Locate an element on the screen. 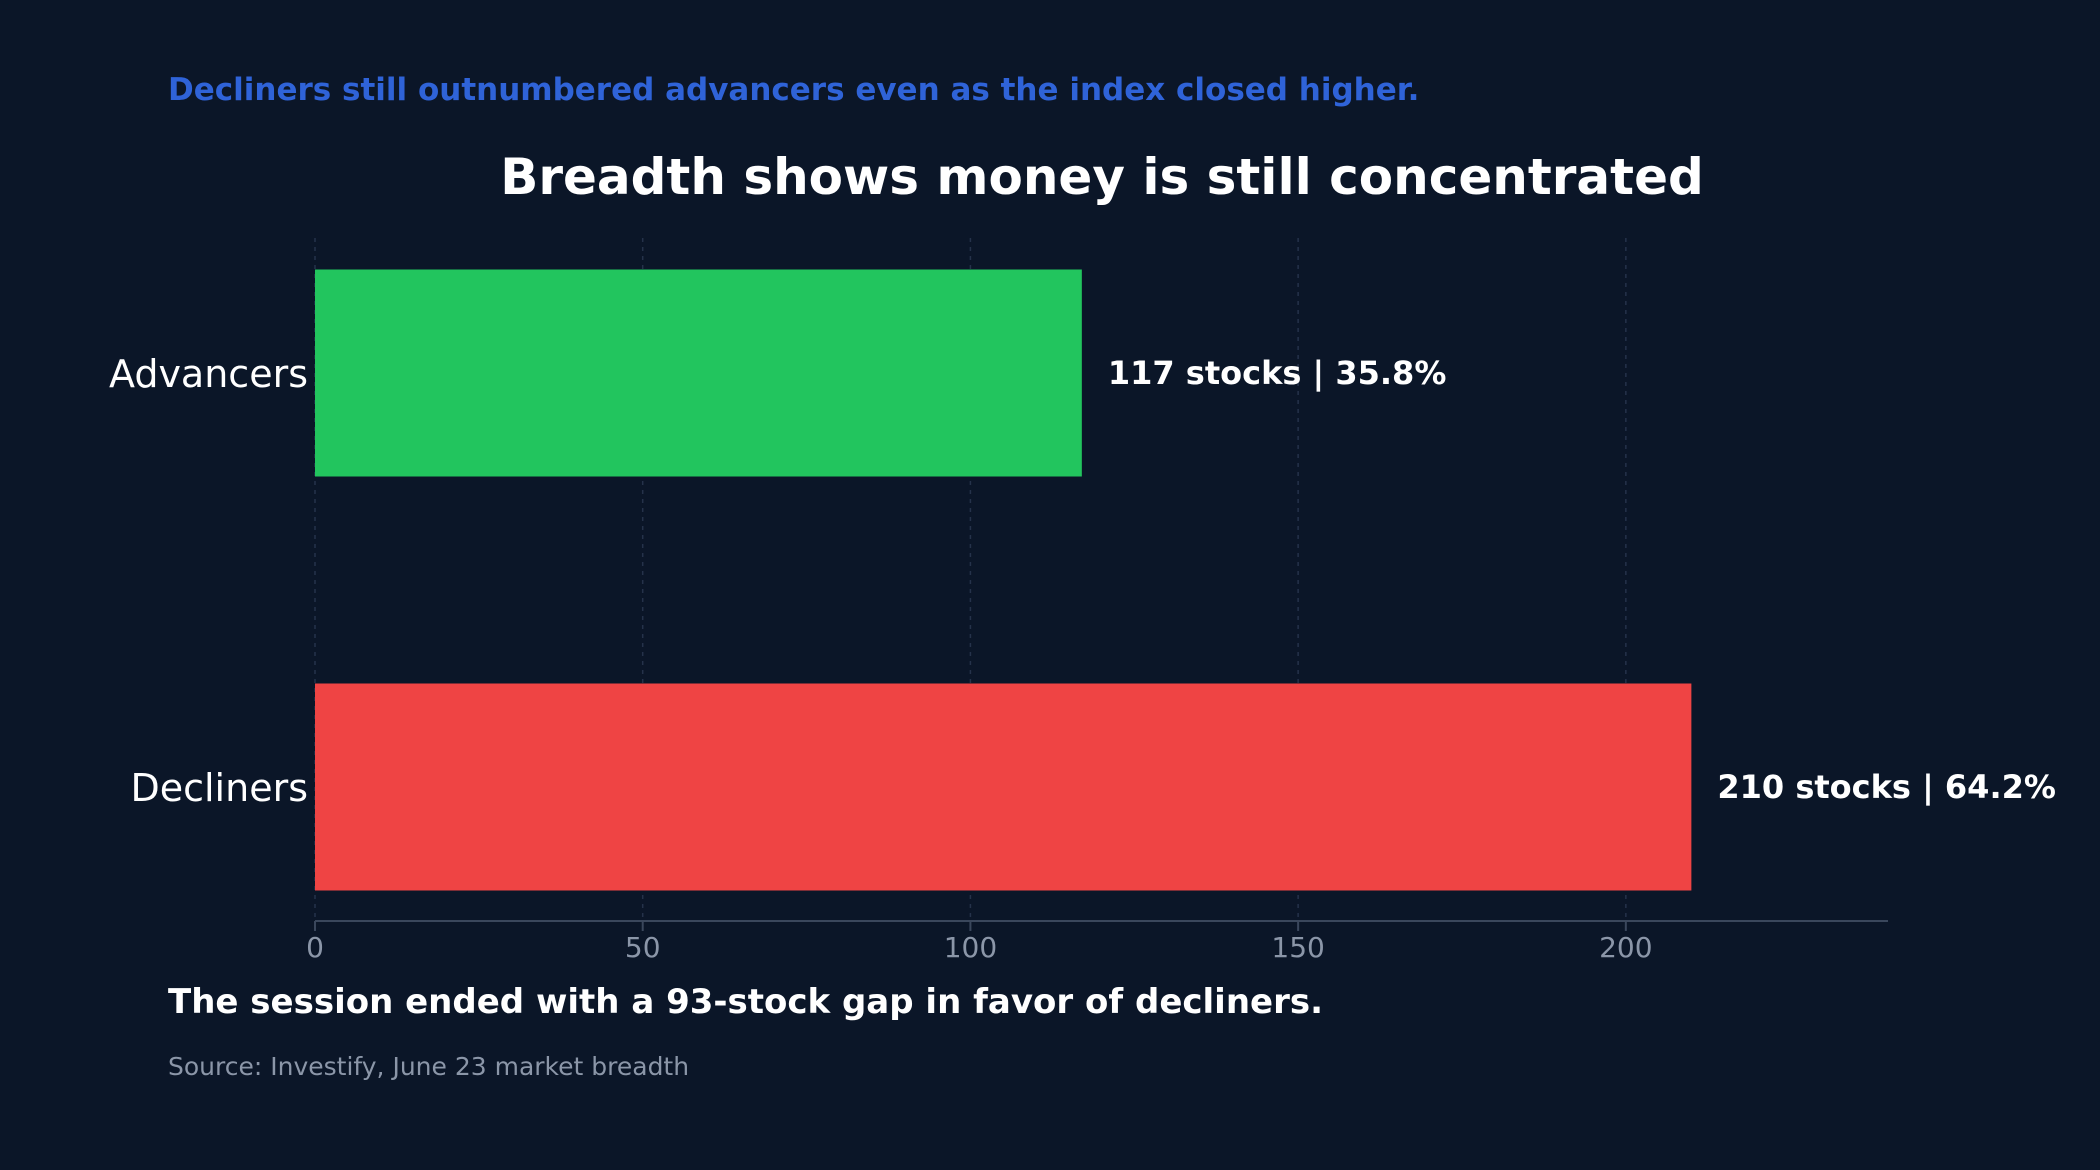  bar-advancers is located at coordinates (698, 373).